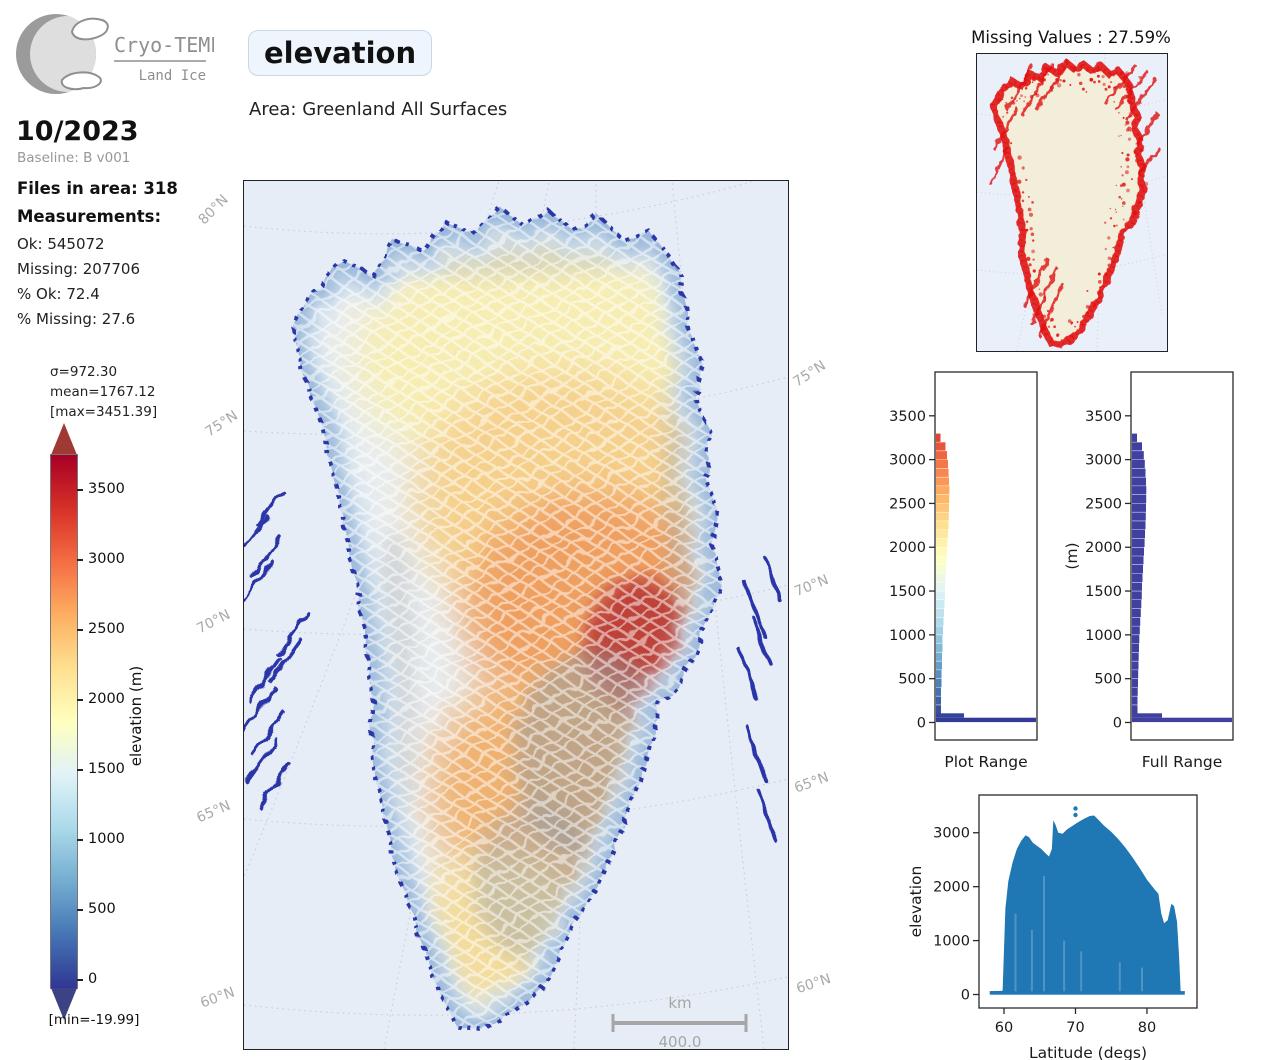  What do you see at coordinates (1087, 993) in the screenshot?
I see `scatter-baseline` at bounding box center [1087, 993].